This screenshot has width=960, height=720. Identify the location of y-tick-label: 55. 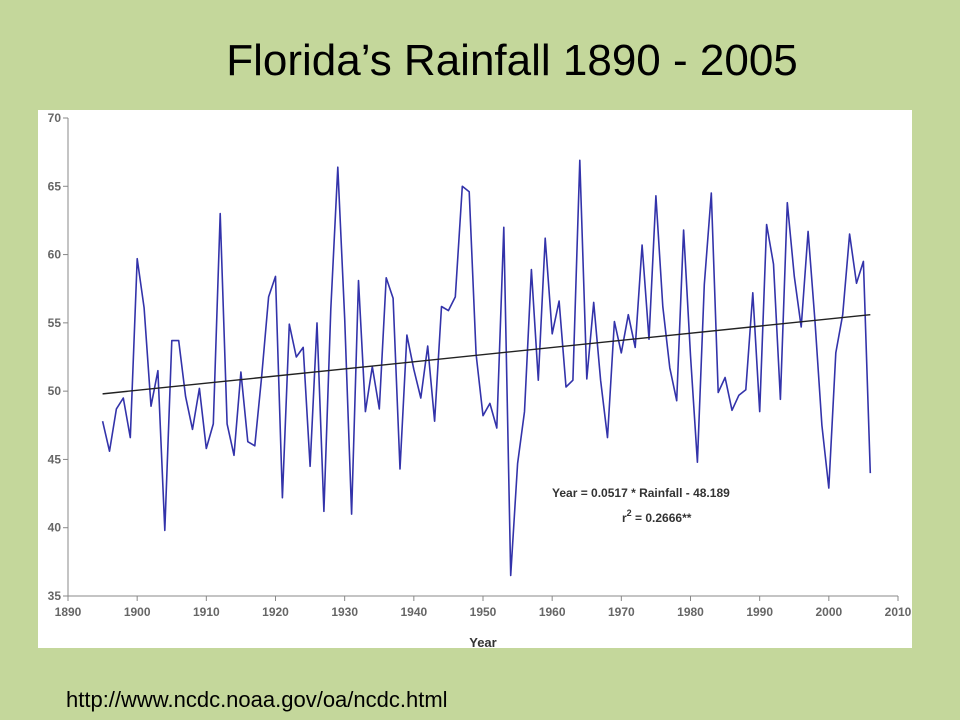
(55, 323).